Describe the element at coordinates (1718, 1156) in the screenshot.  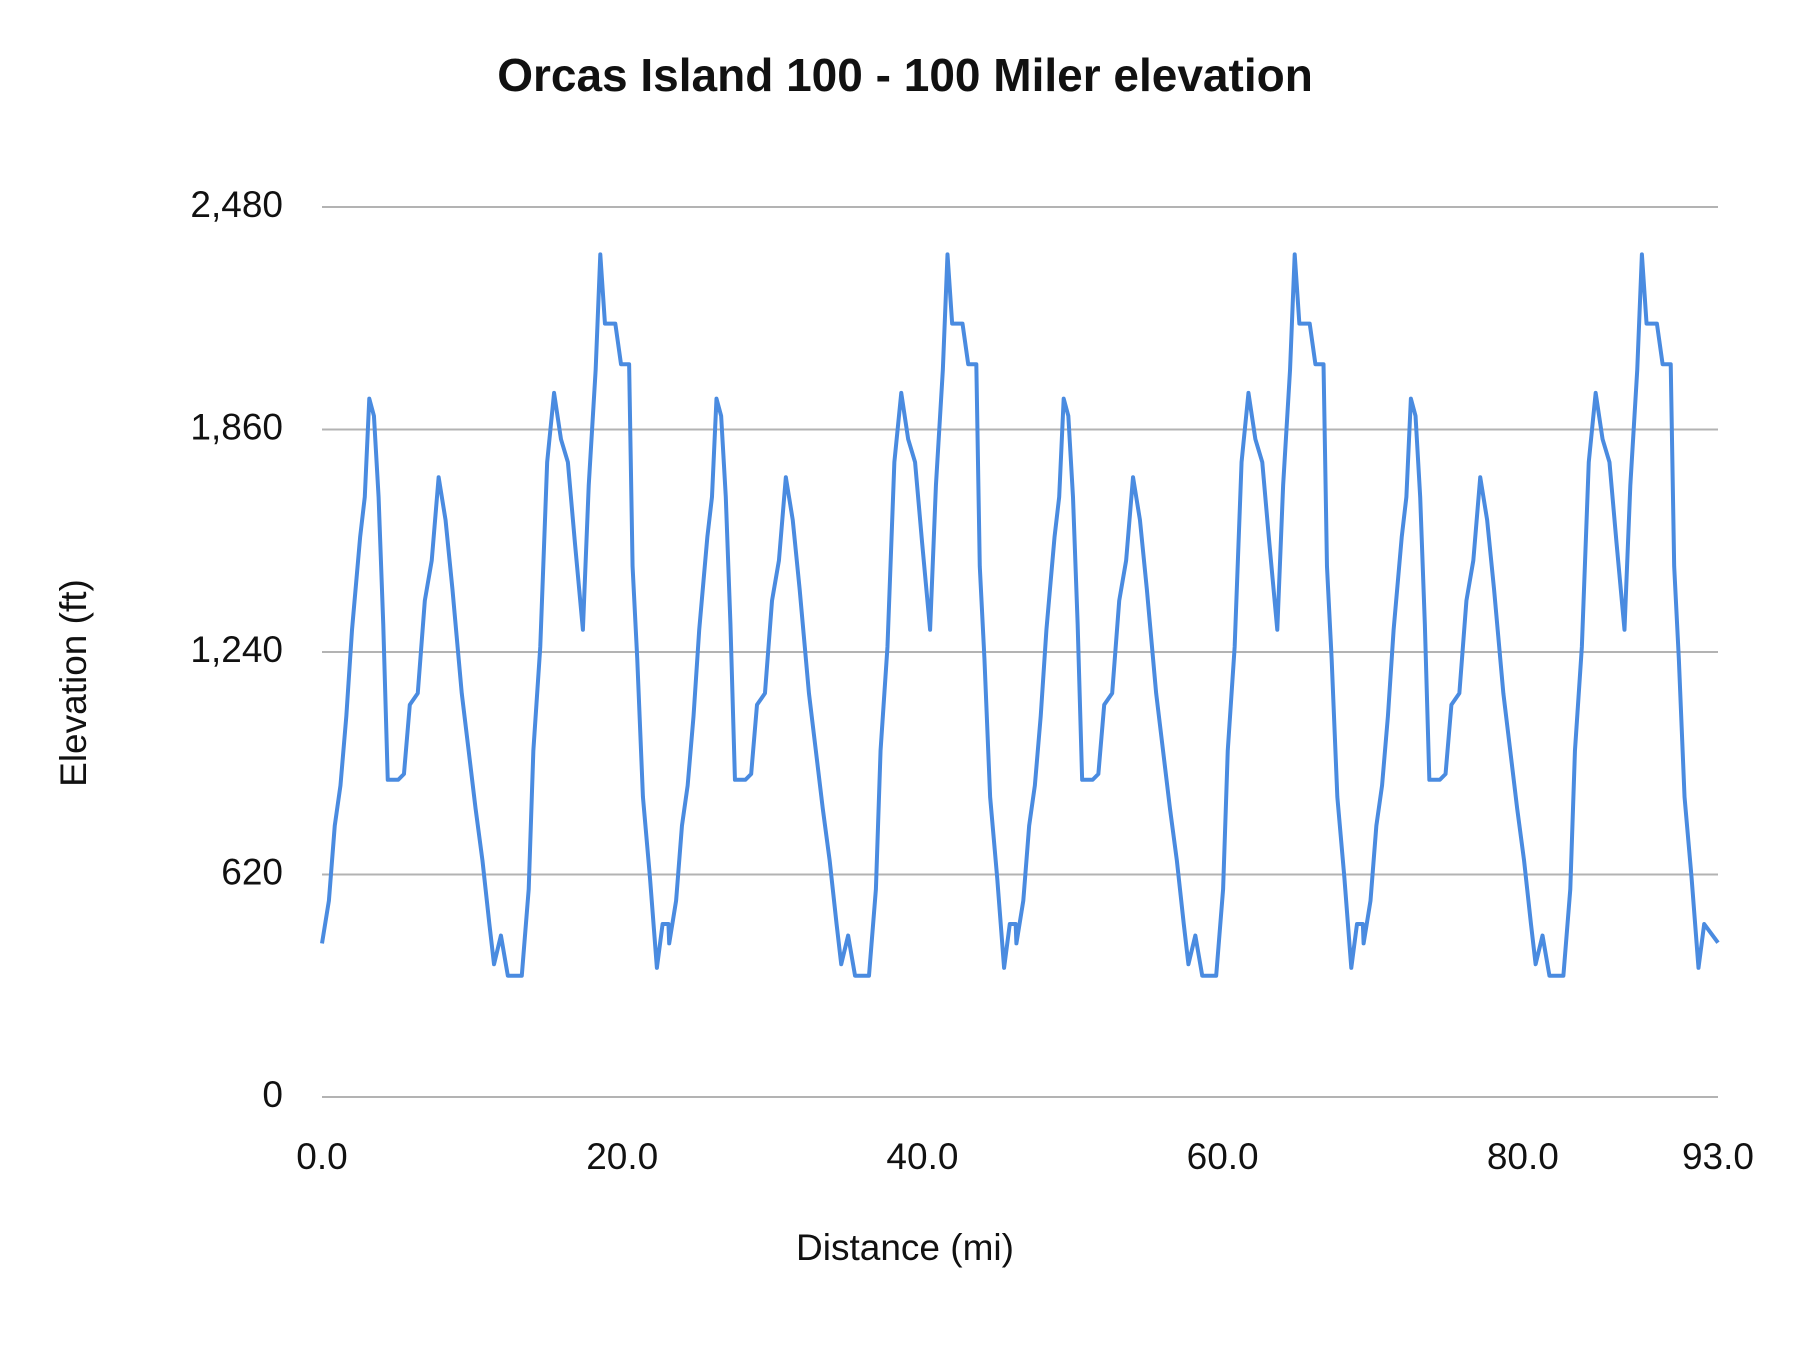
I see `x-tick-label: 93.0` at that location.